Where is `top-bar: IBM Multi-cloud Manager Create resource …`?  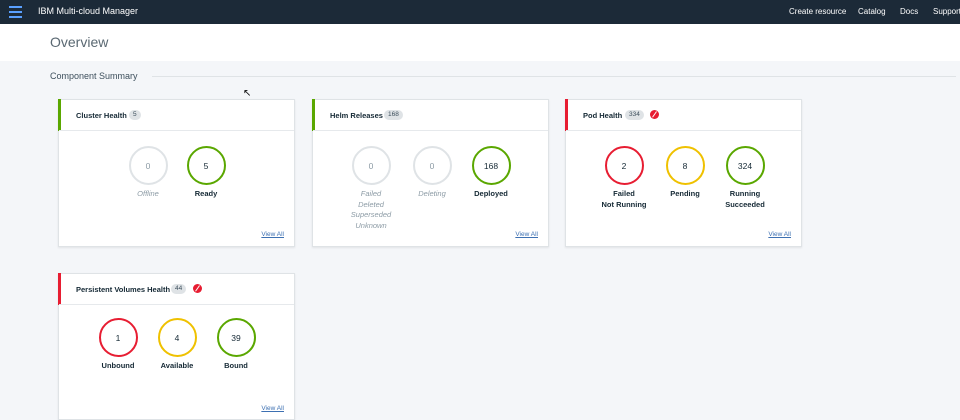 top-bar: IBM Multi-cloud Manager Create resource … is located at coordinates (480, 12).